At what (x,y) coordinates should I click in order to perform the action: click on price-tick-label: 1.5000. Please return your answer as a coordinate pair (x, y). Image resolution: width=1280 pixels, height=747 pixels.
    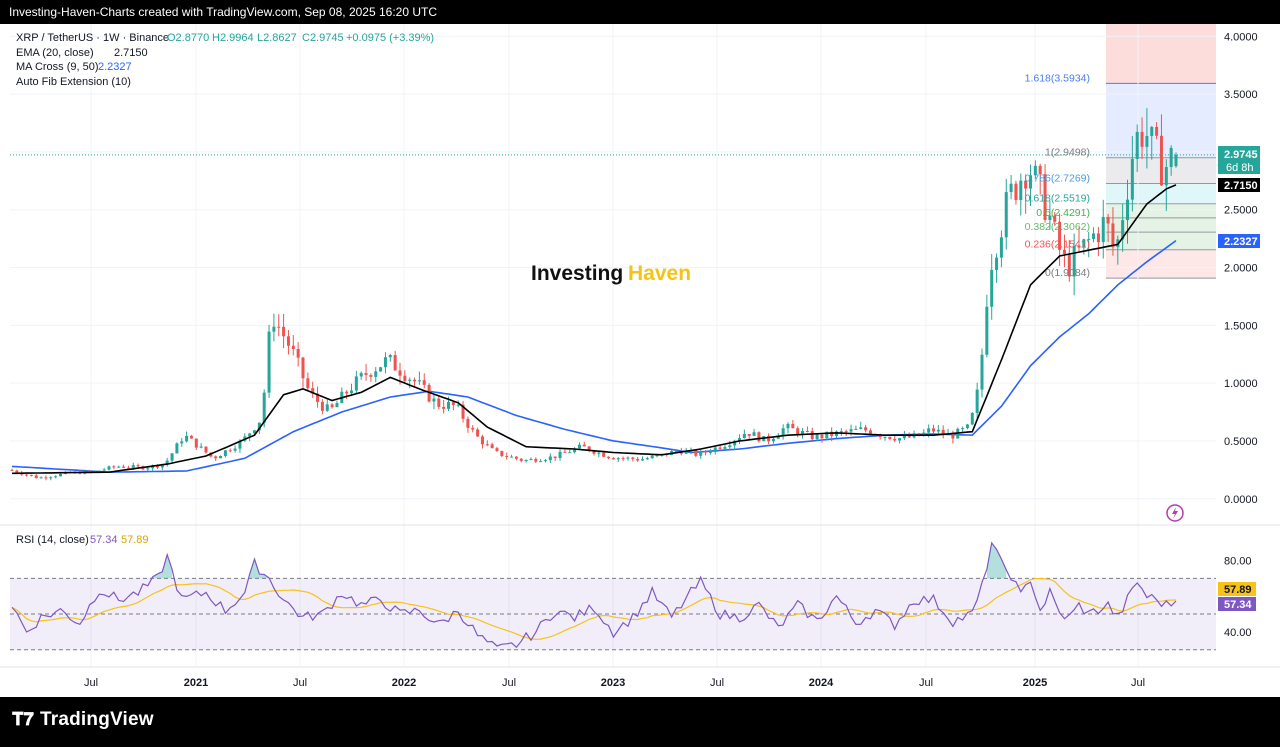
    Looking at the image, I should click on (1241, 326).